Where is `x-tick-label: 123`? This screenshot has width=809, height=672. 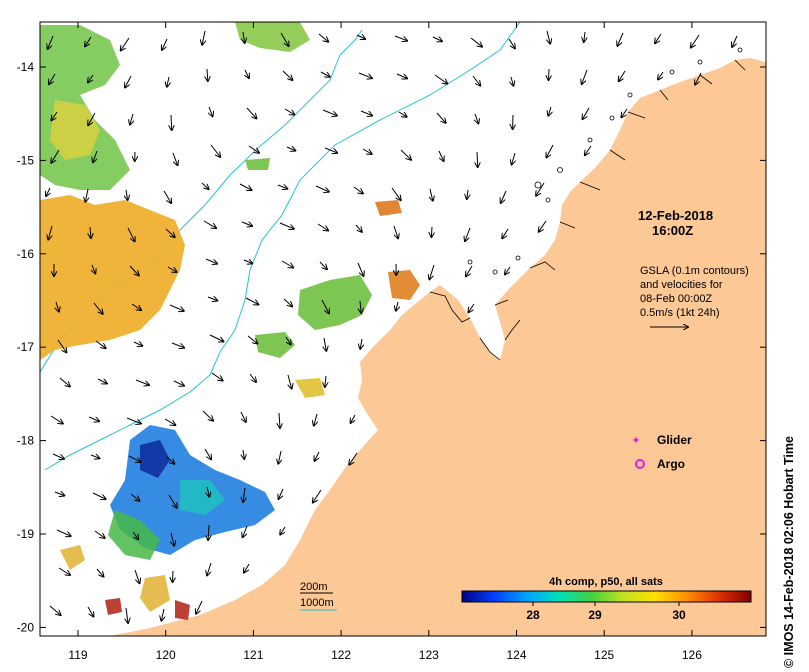 x-tick-label: 123 is located at coordinates (429, 655).